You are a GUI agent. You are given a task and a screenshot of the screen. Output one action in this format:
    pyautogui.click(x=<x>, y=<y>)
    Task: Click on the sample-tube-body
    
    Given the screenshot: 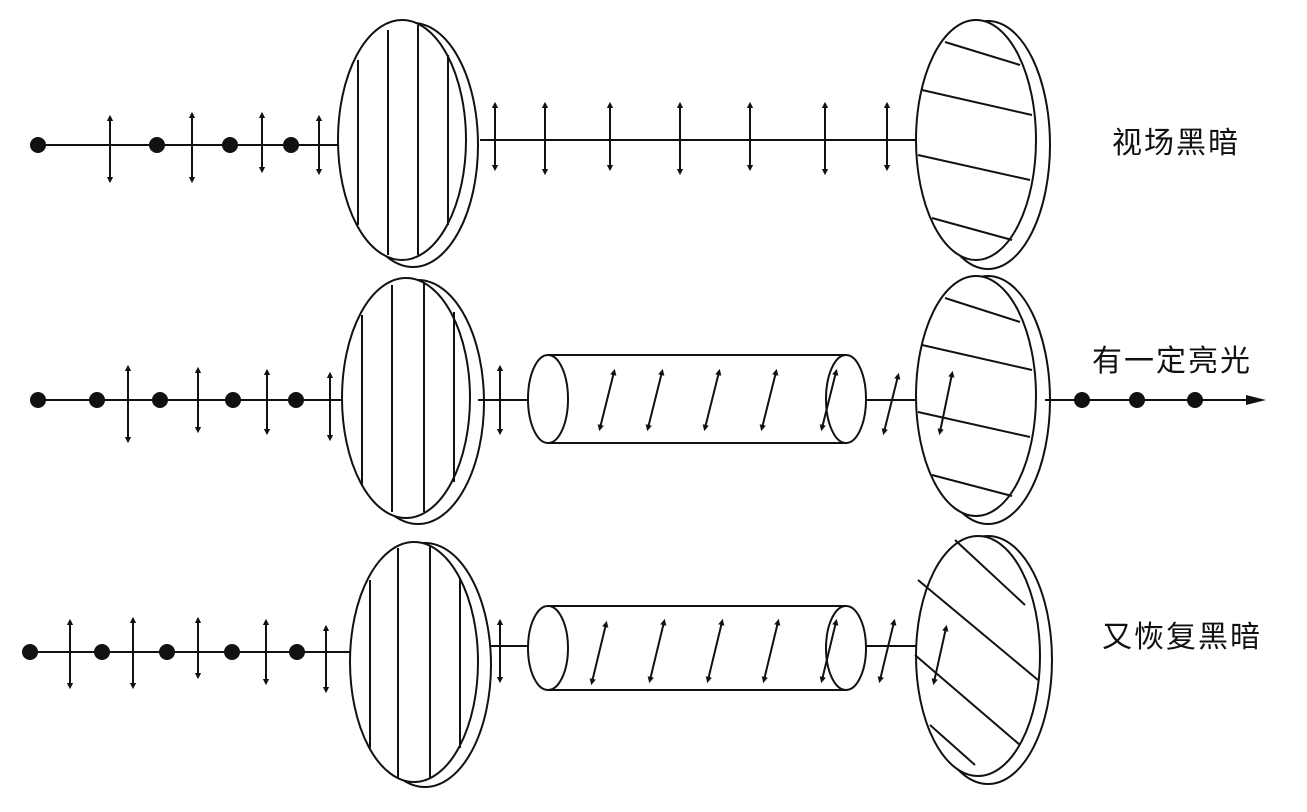 What is the action you would take?
    pyautogui.click(x=697, y=399)
    